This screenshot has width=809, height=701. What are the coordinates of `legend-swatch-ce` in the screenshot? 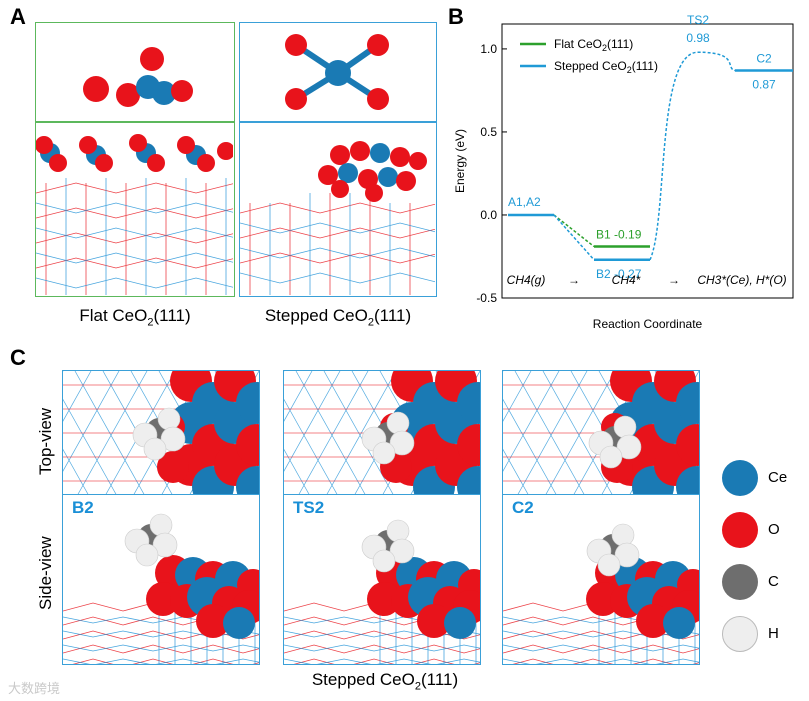 It's located at (740, 478).